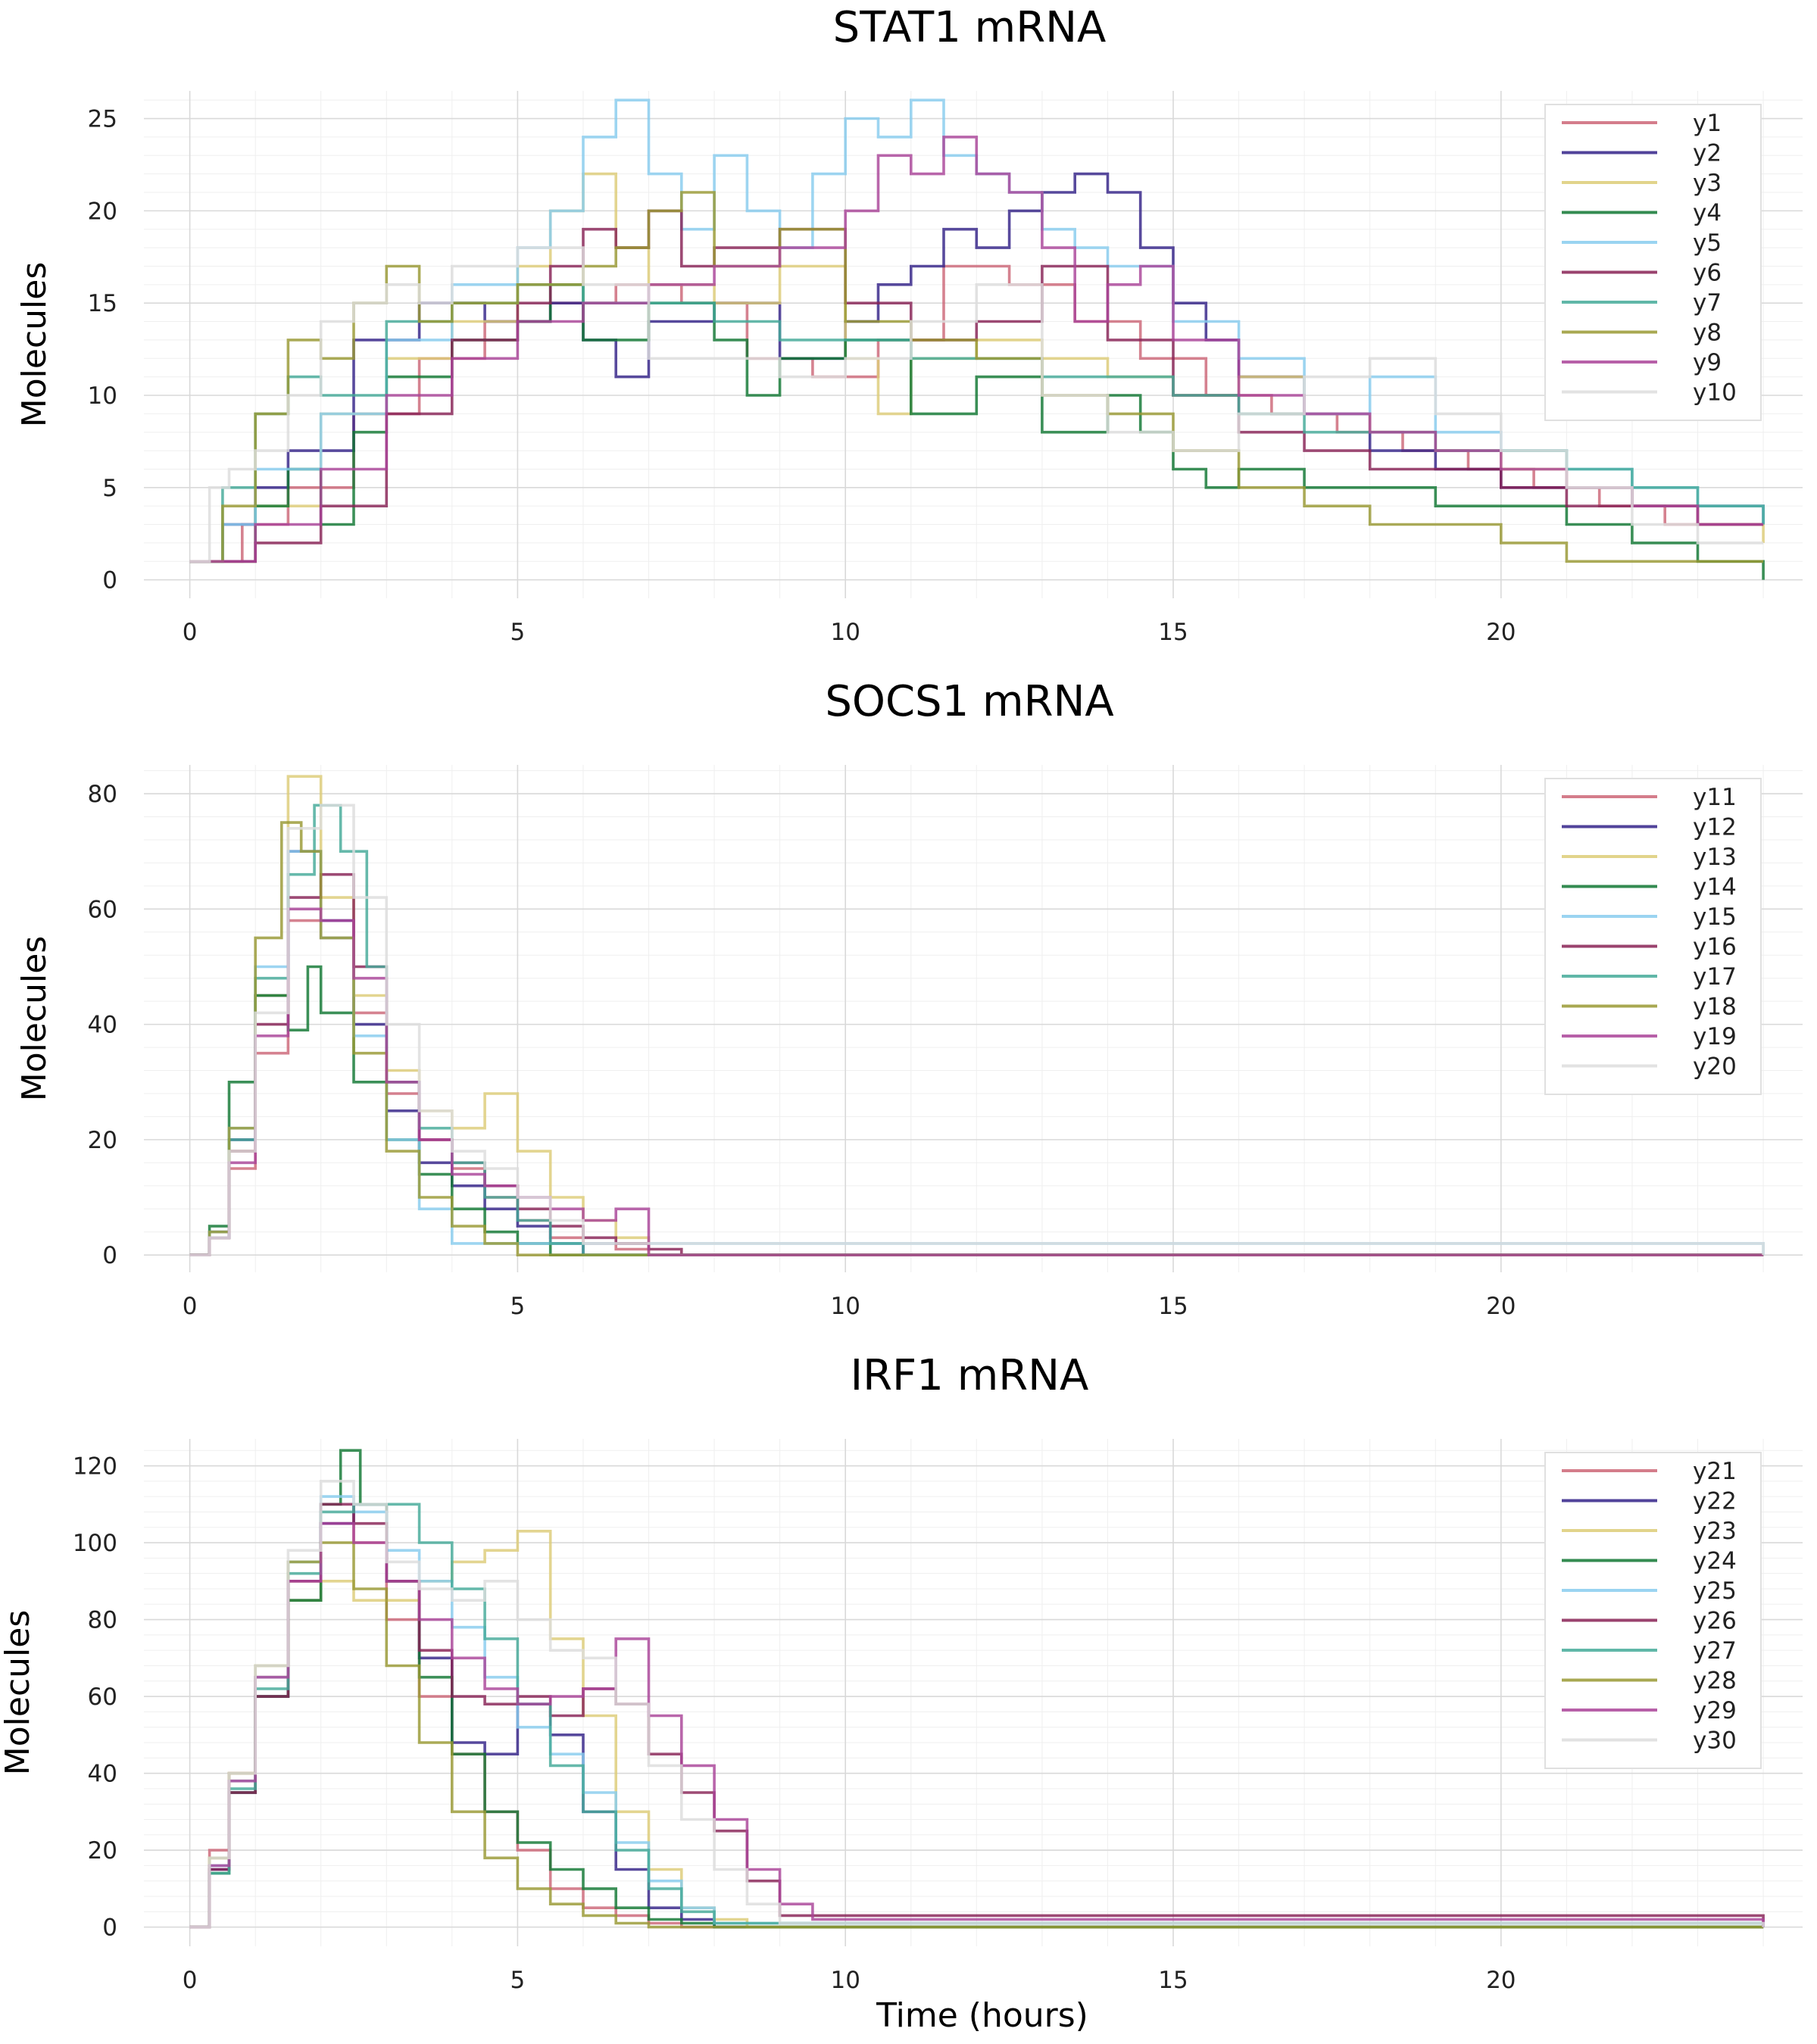 The width and height of the screenshot is (1817, 2044). Describe the element at coordinates (1715, 977) in the screenshot. I see `legend-label-y17: y17` at that location.